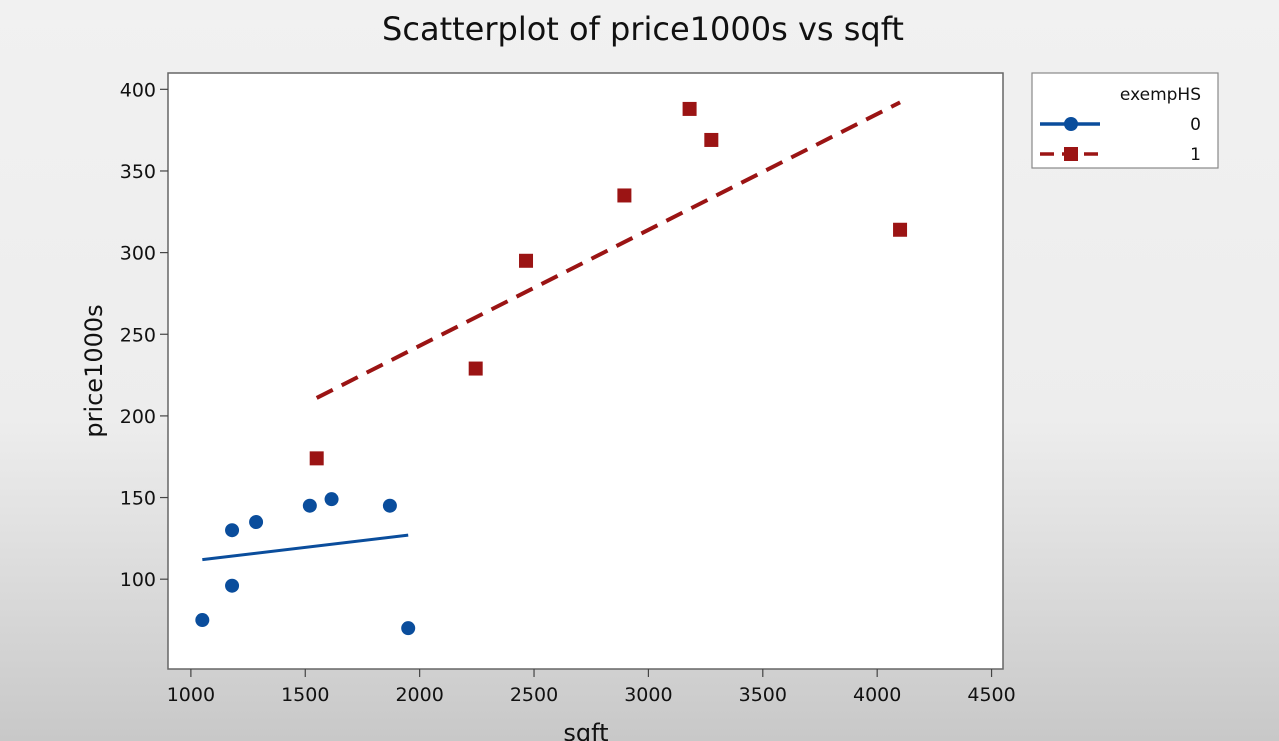  What do you see at coordinates (138, 499) in the screenshot?
I see `y-tick-label: 150` at bounding box center [138, 499].